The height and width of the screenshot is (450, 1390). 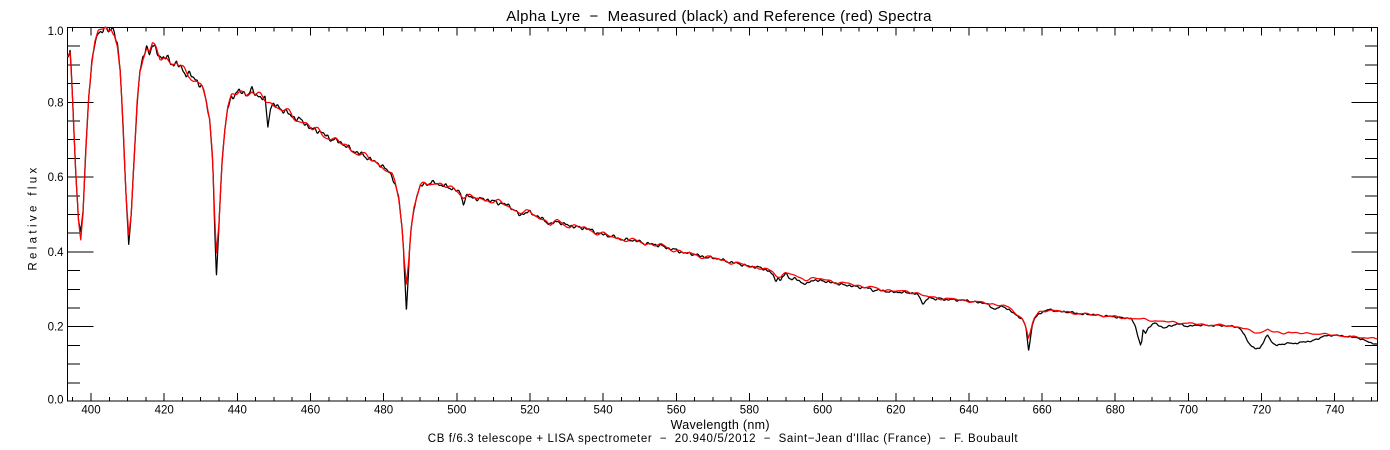 I want to click on svg-text: Wavelength (nm), so click(x=720, y=425).